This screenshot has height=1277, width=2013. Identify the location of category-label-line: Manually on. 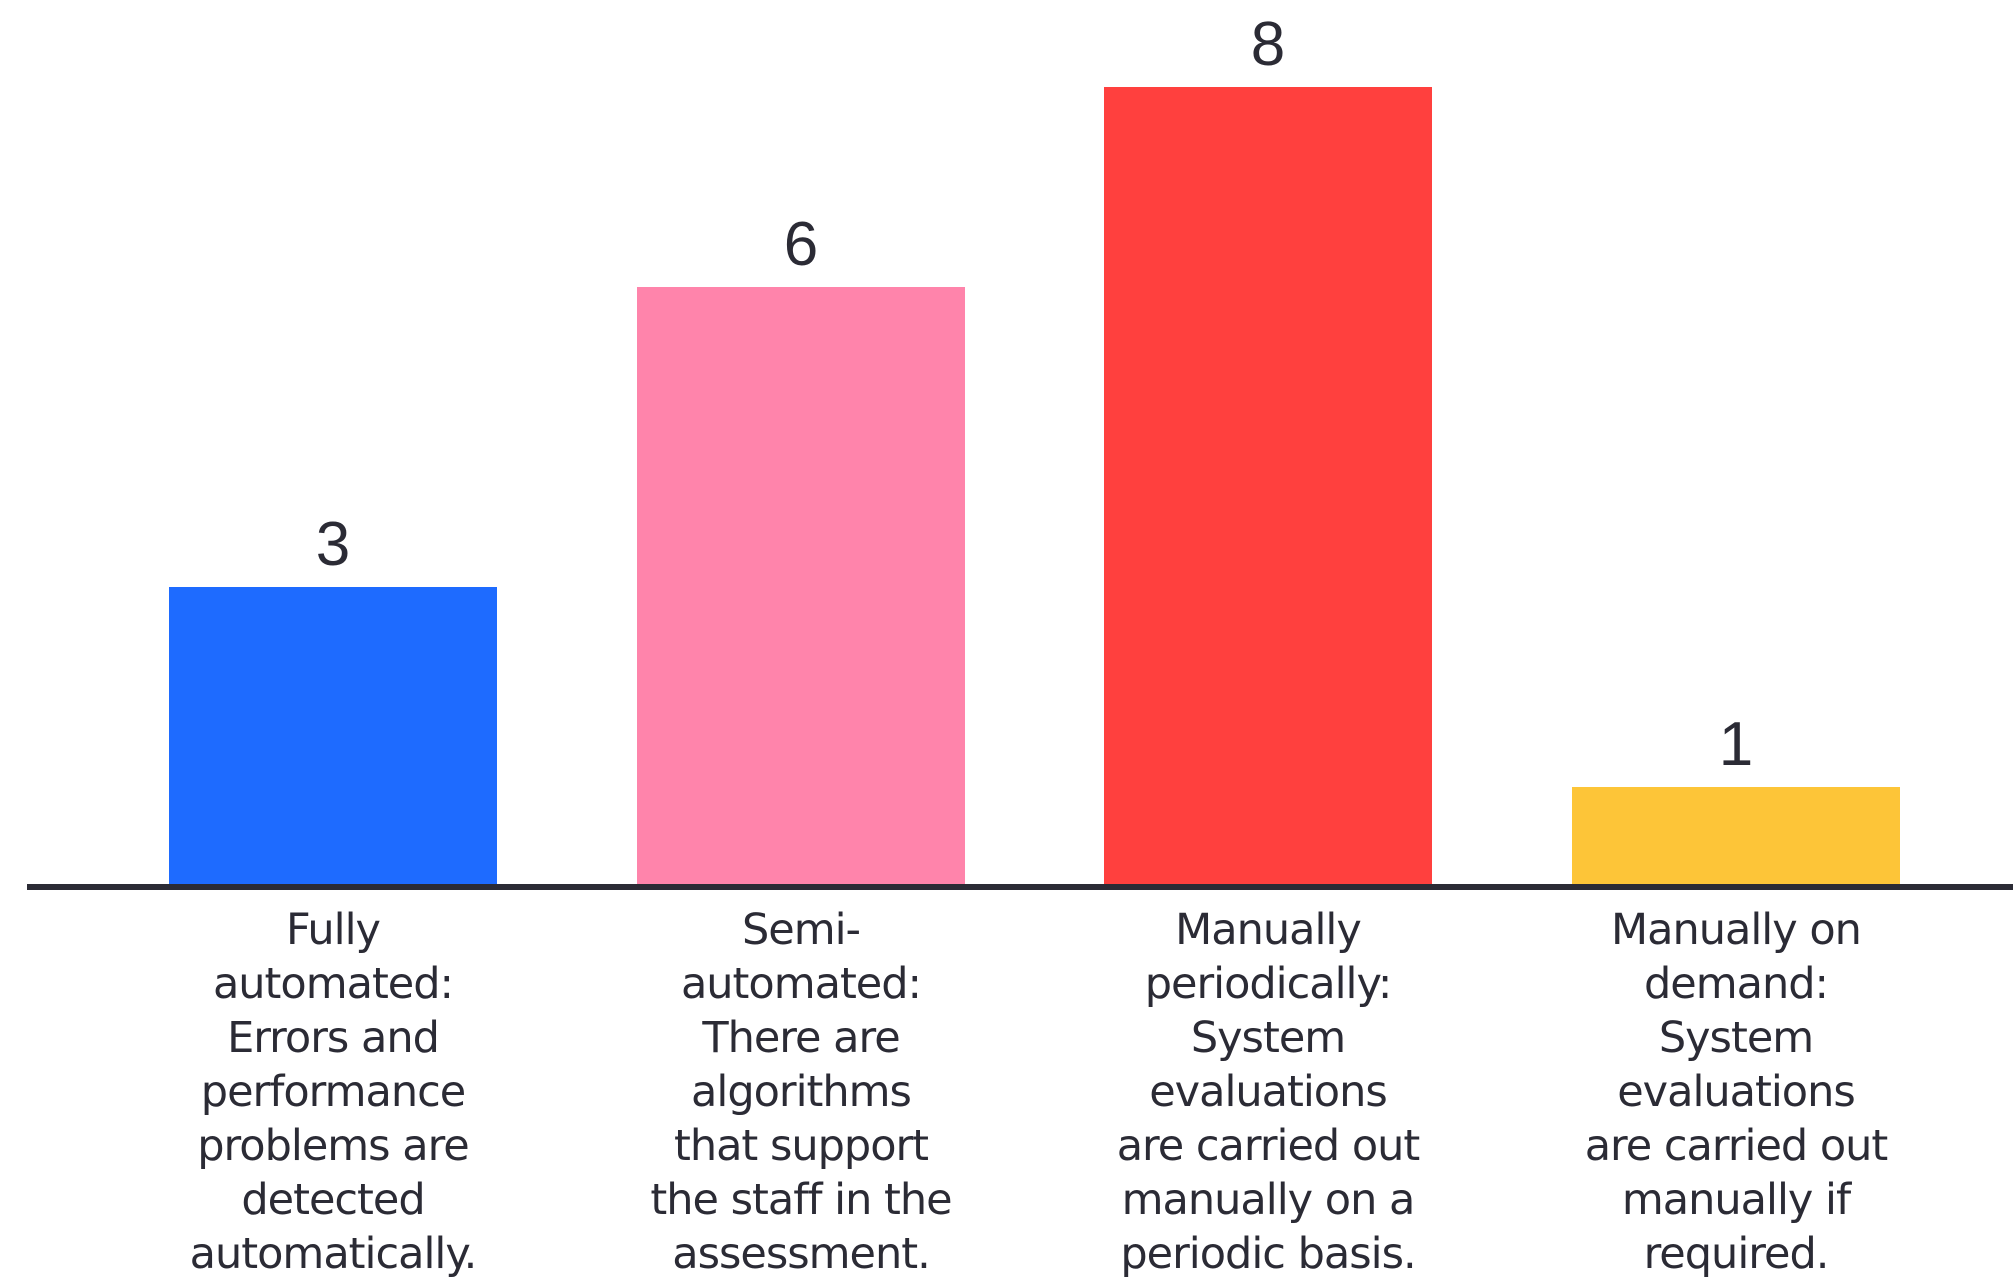
(1736, 930).